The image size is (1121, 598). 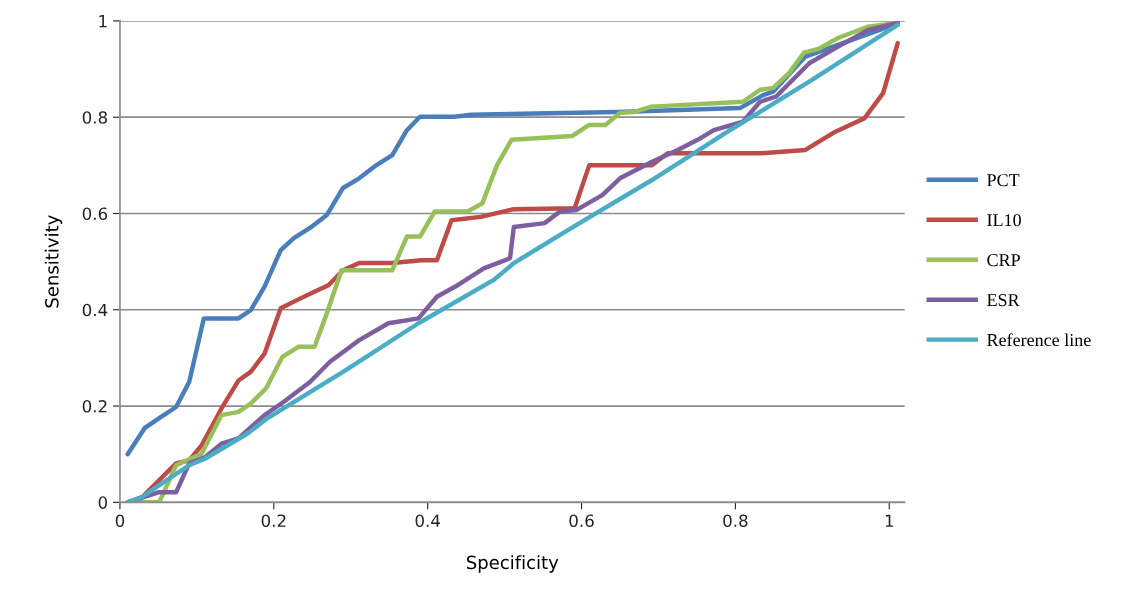 What do you see at coordinates (427, 521) in the screenshot?
I see `x-tick-label: 0.4` at bounding box center [427, 521].